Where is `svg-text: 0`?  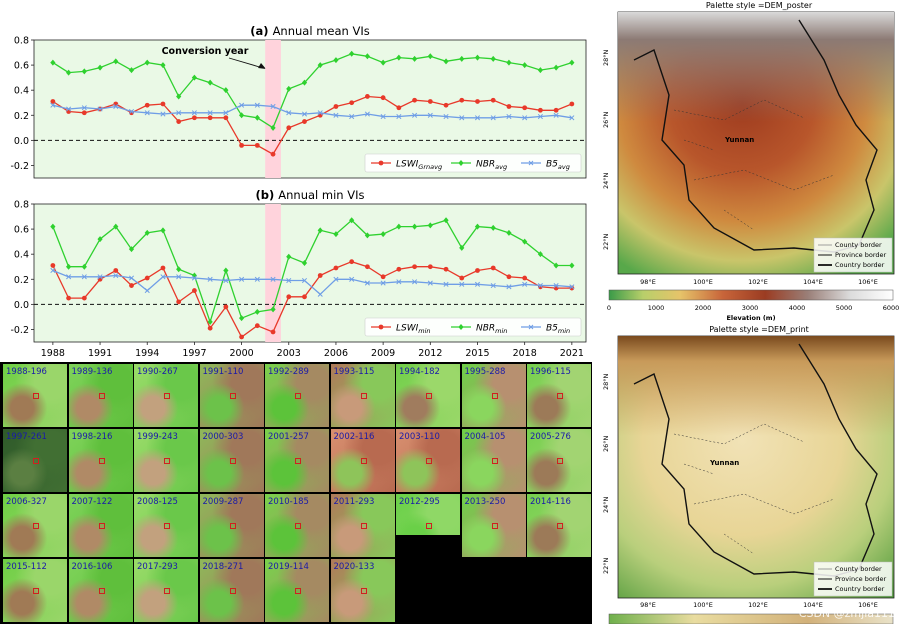
svg-text: 0 is located at coordinates (609, 308).